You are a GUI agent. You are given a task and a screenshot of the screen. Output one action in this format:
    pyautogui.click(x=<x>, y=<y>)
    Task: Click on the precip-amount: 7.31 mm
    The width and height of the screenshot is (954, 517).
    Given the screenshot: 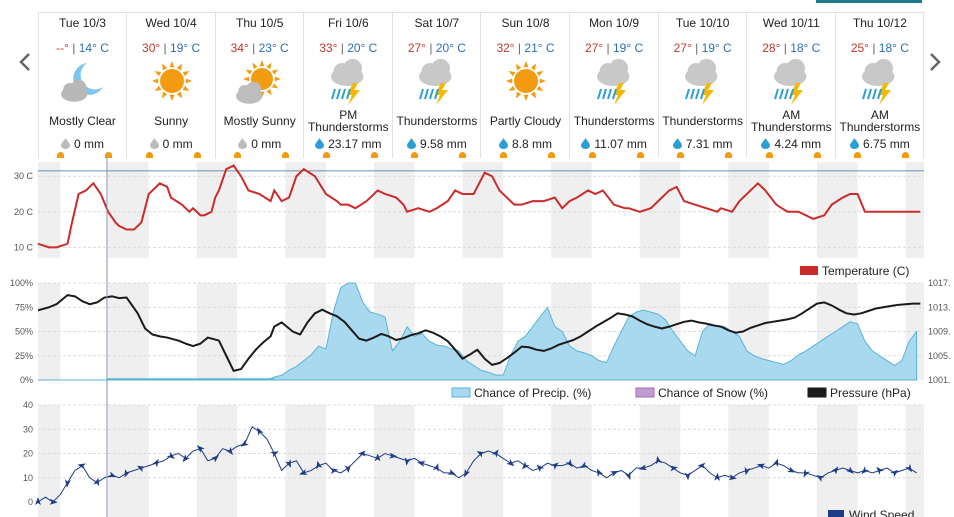 What is the action you would take?
    pyautogui.click(x=702, y=144)
    